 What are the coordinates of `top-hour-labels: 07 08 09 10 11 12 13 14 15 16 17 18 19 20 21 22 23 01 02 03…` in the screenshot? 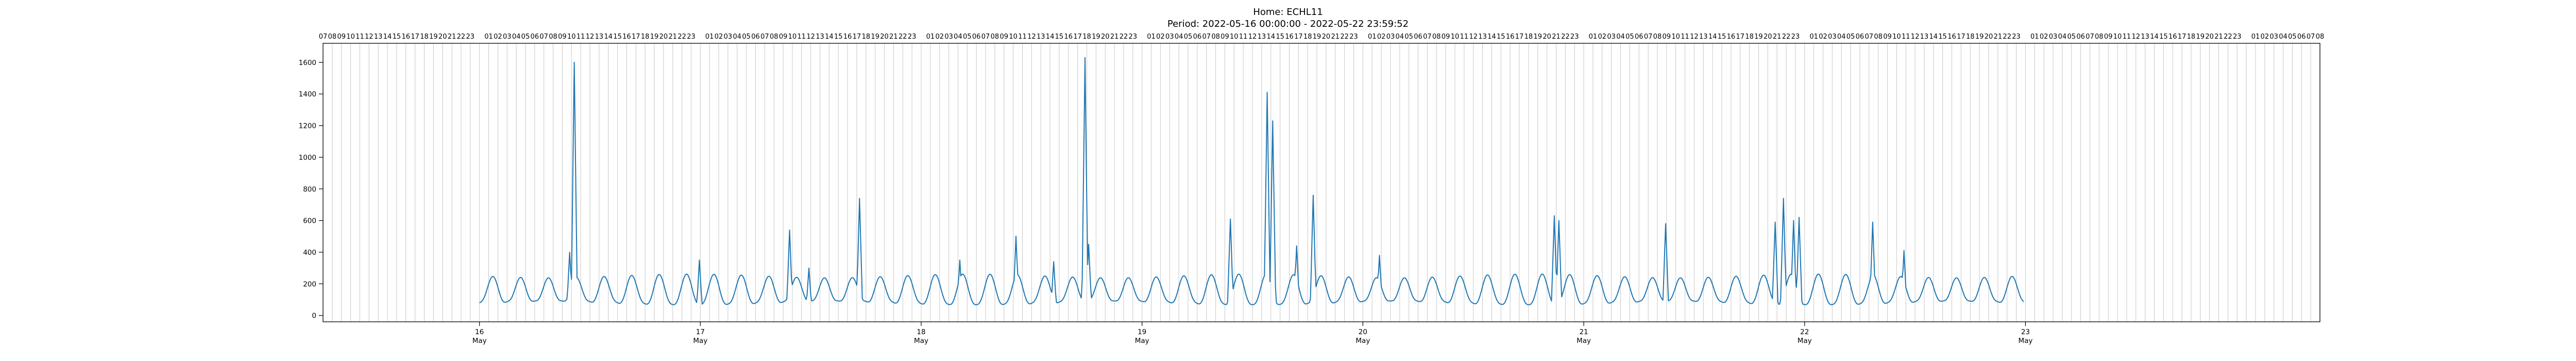 It's located at (1322, 37).